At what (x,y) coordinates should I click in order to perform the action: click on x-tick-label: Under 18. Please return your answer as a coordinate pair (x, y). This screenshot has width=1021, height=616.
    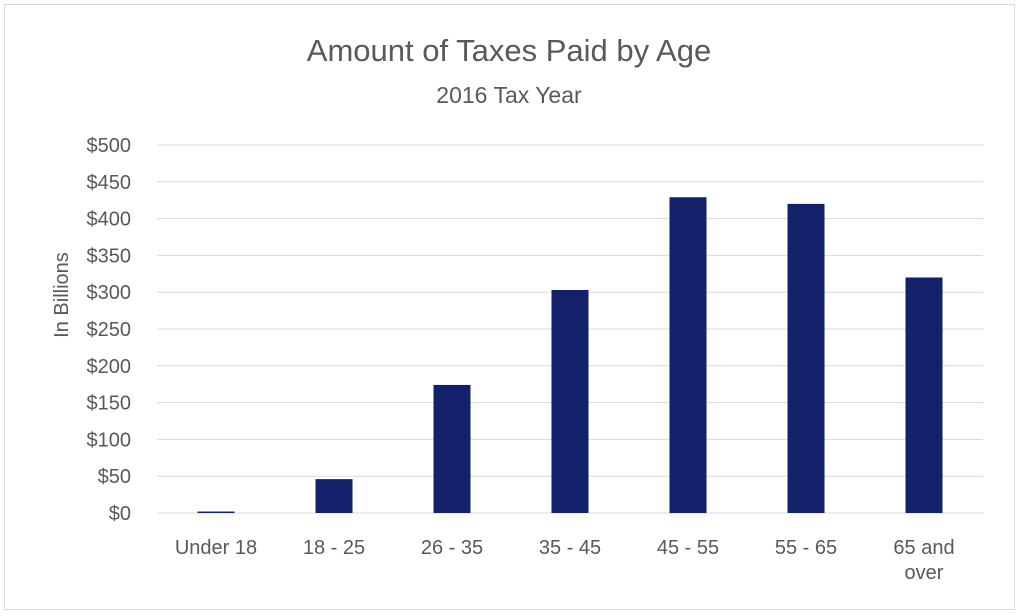
    Looking at the image, I should click on (216, 548).